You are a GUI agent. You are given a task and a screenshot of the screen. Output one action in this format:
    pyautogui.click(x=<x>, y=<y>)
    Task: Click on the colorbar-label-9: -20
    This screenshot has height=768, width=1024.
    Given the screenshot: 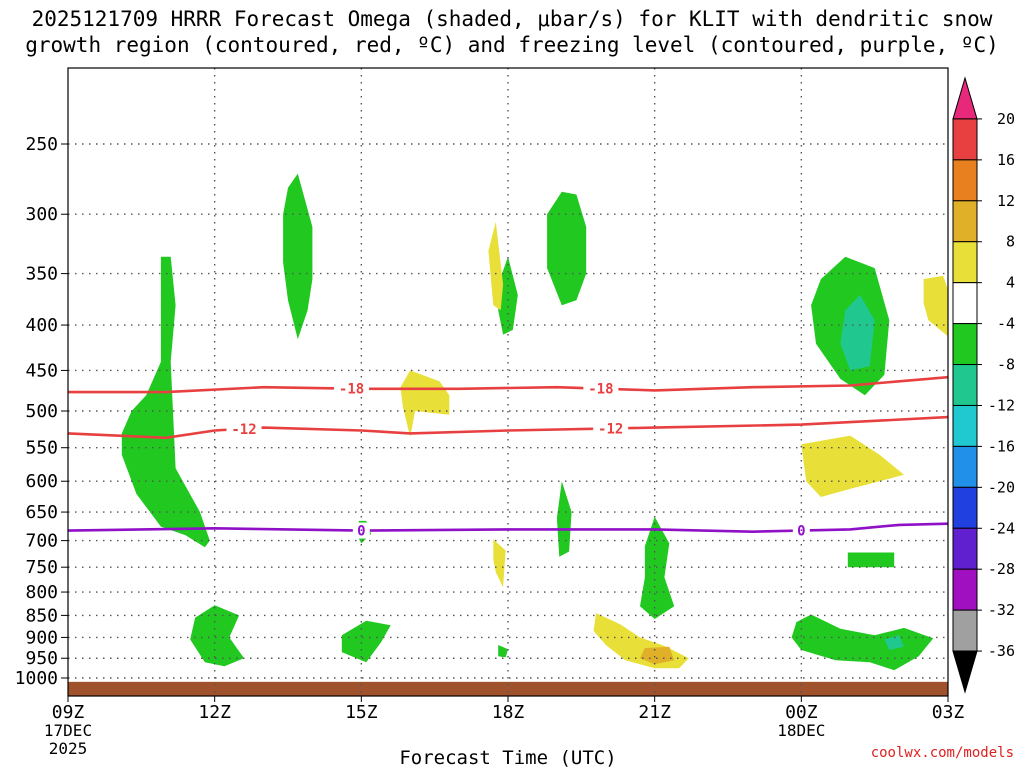 What is the action you would take?
    pyautogui.click(x=1001, y=487)
    